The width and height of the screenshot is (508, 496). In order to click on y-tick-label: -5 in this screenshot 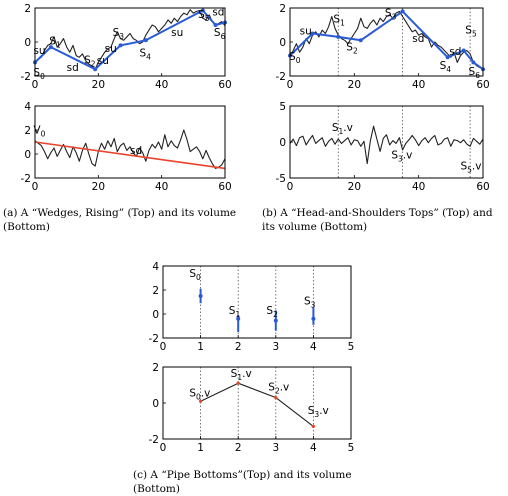, I will do `click(281, 179)`.